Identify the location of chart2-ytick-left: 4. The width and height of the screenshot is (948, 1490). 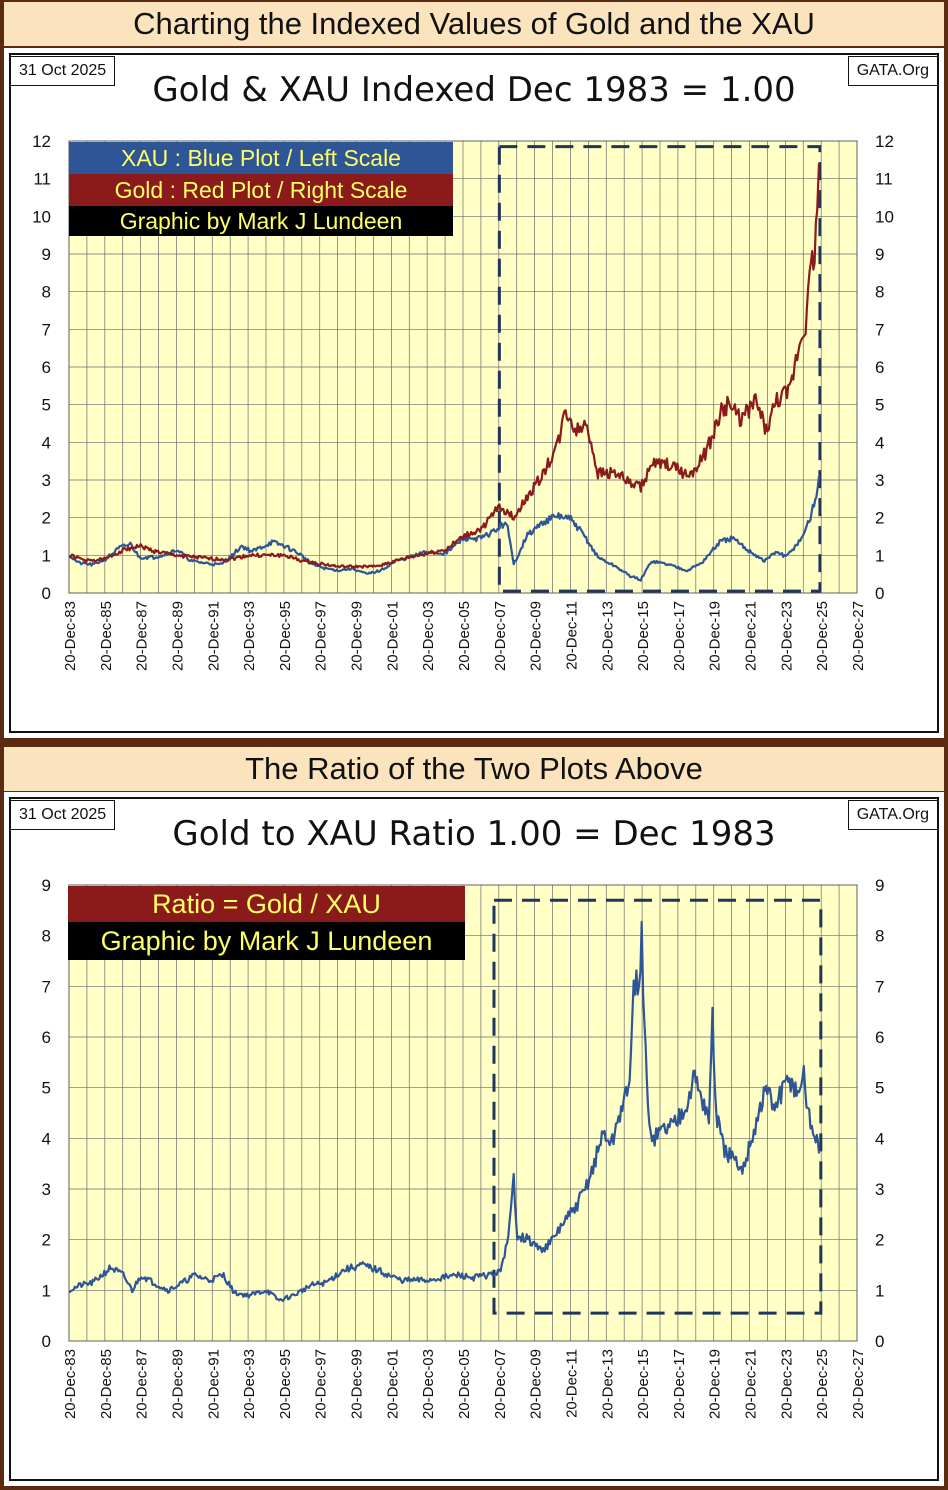
(46, 1138).